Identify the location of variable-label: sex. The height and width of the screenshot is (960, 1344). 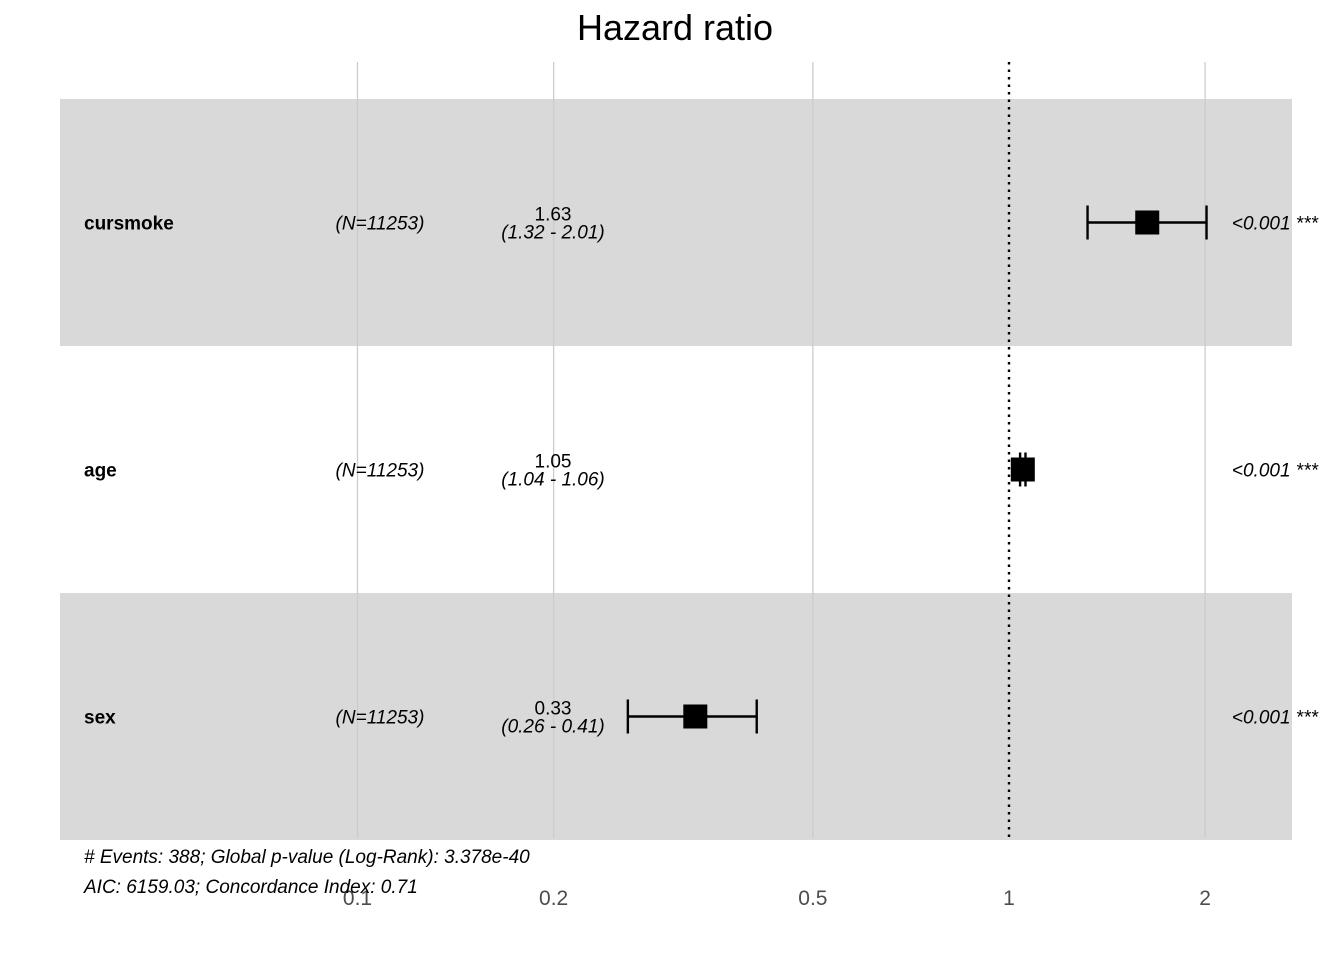
(100, 718).